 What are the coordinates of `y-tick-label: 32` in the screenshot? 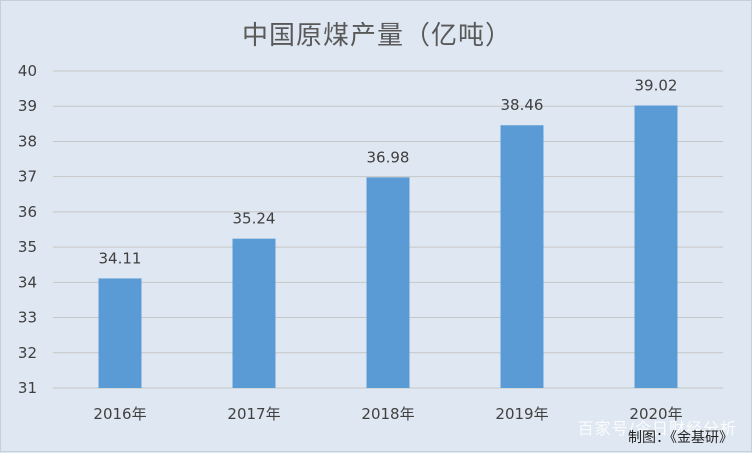 It's located at (27, 353).